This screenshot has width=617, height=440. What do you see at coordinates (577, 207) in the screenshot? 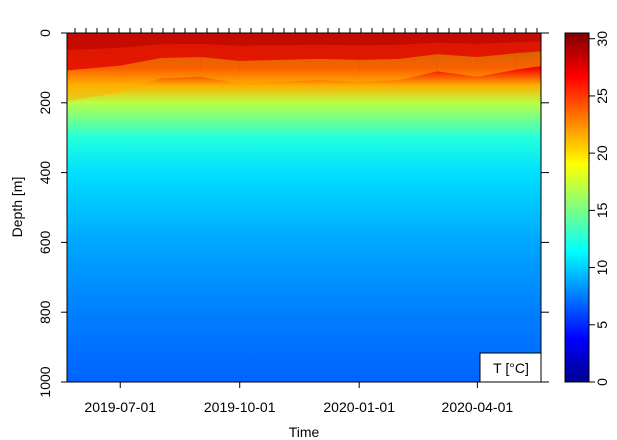
I see `colorbar-gradient` at bounding box center [577, 207].